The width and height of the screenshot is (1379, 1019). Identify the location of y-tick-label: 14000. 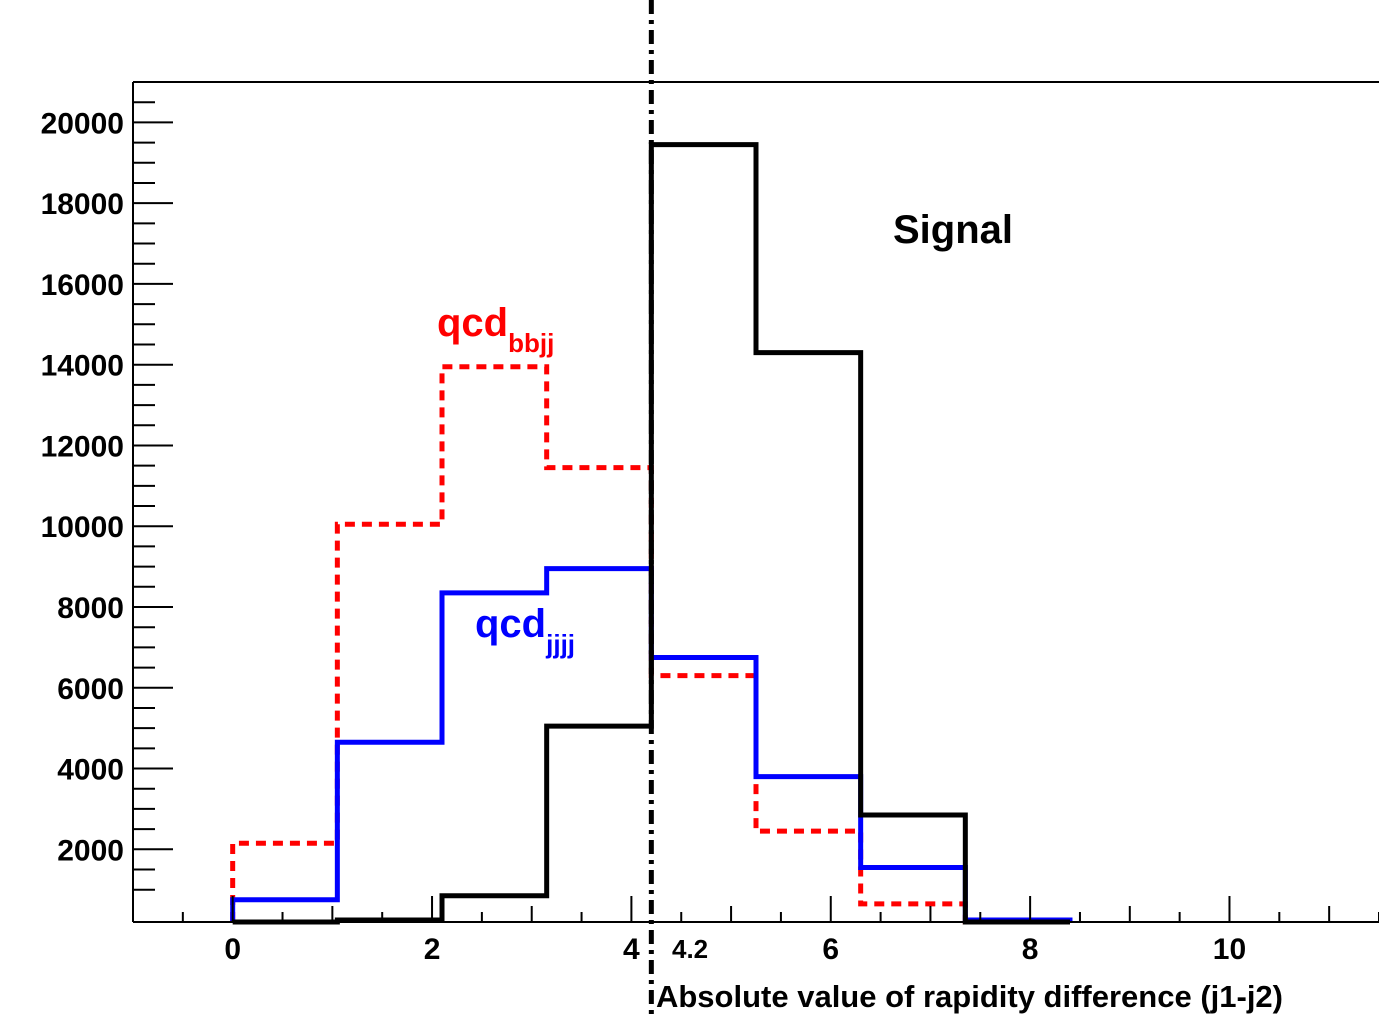
(82, 366).